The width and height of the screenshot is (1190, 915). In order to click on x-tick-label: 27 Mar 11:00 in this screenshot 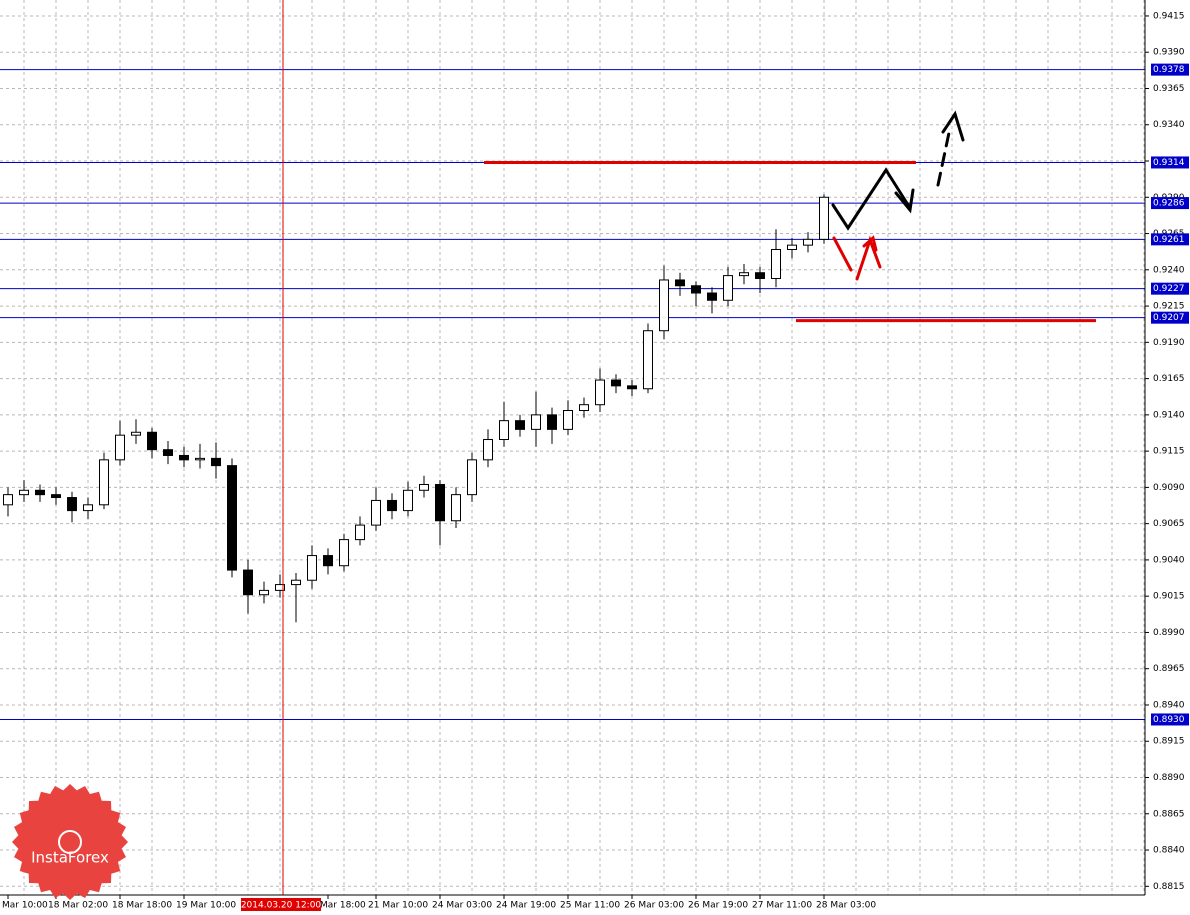, I will do `click(782, 906)`.